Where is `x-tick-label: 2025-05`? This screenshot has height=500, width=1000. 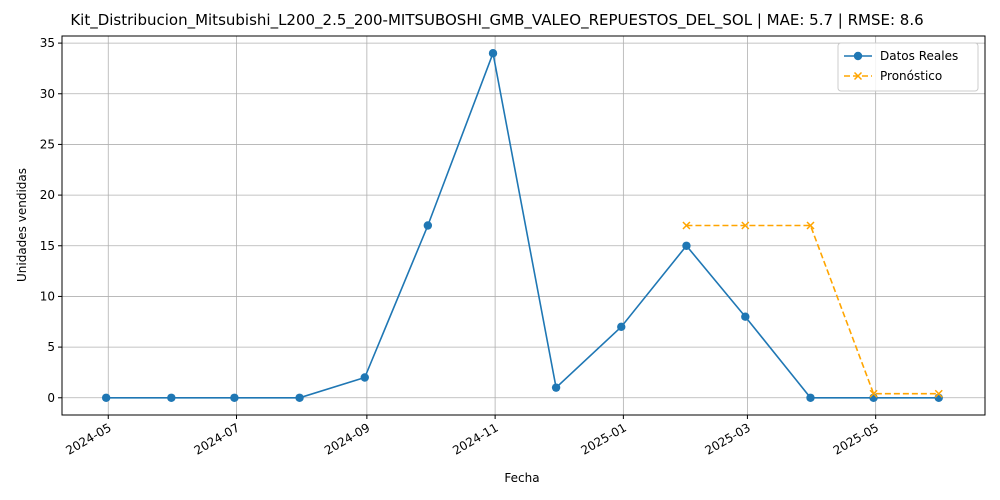
x-tick-label: 2025-05 is located at coordinates (856, 438).